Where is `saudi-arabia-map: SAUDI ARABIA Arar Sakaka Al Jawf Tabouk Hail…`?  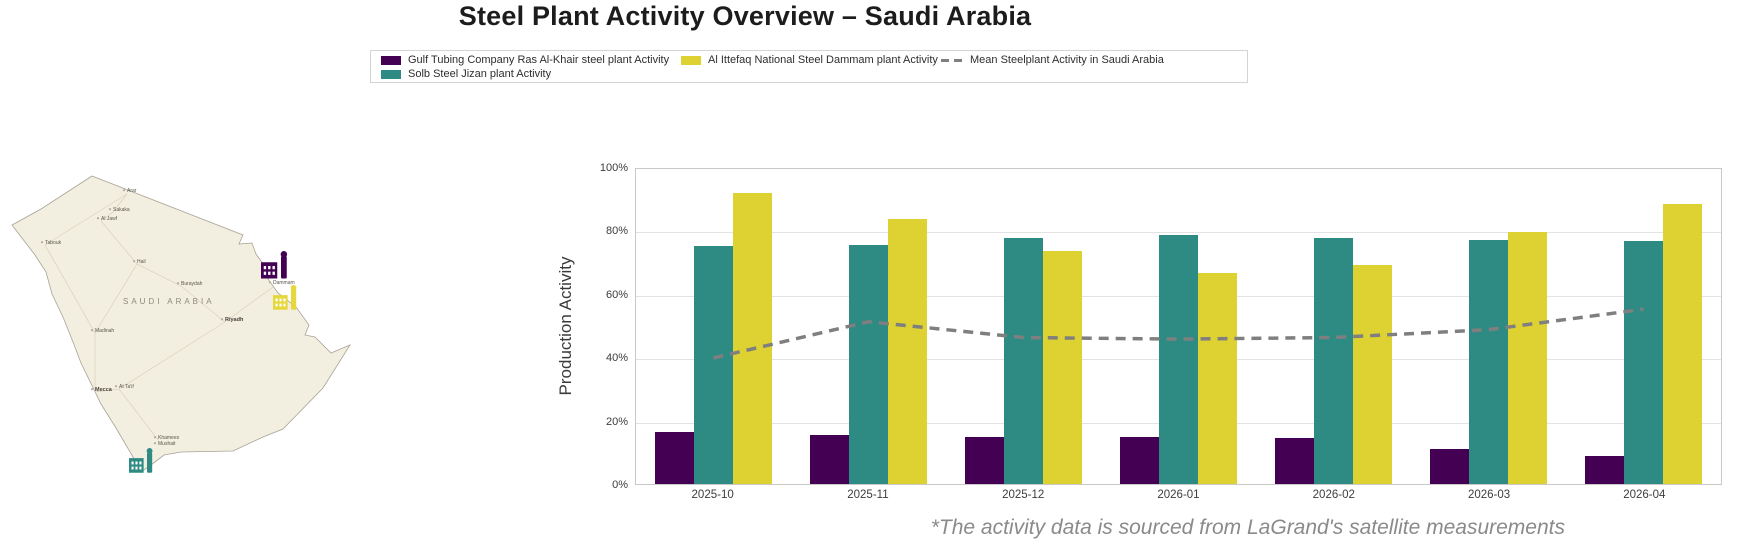 saudi-arabia-map: SAUDI ARABIA Arar Sakaka Al Jawf Tabouk Hail… is located at coordinates (178, 318).